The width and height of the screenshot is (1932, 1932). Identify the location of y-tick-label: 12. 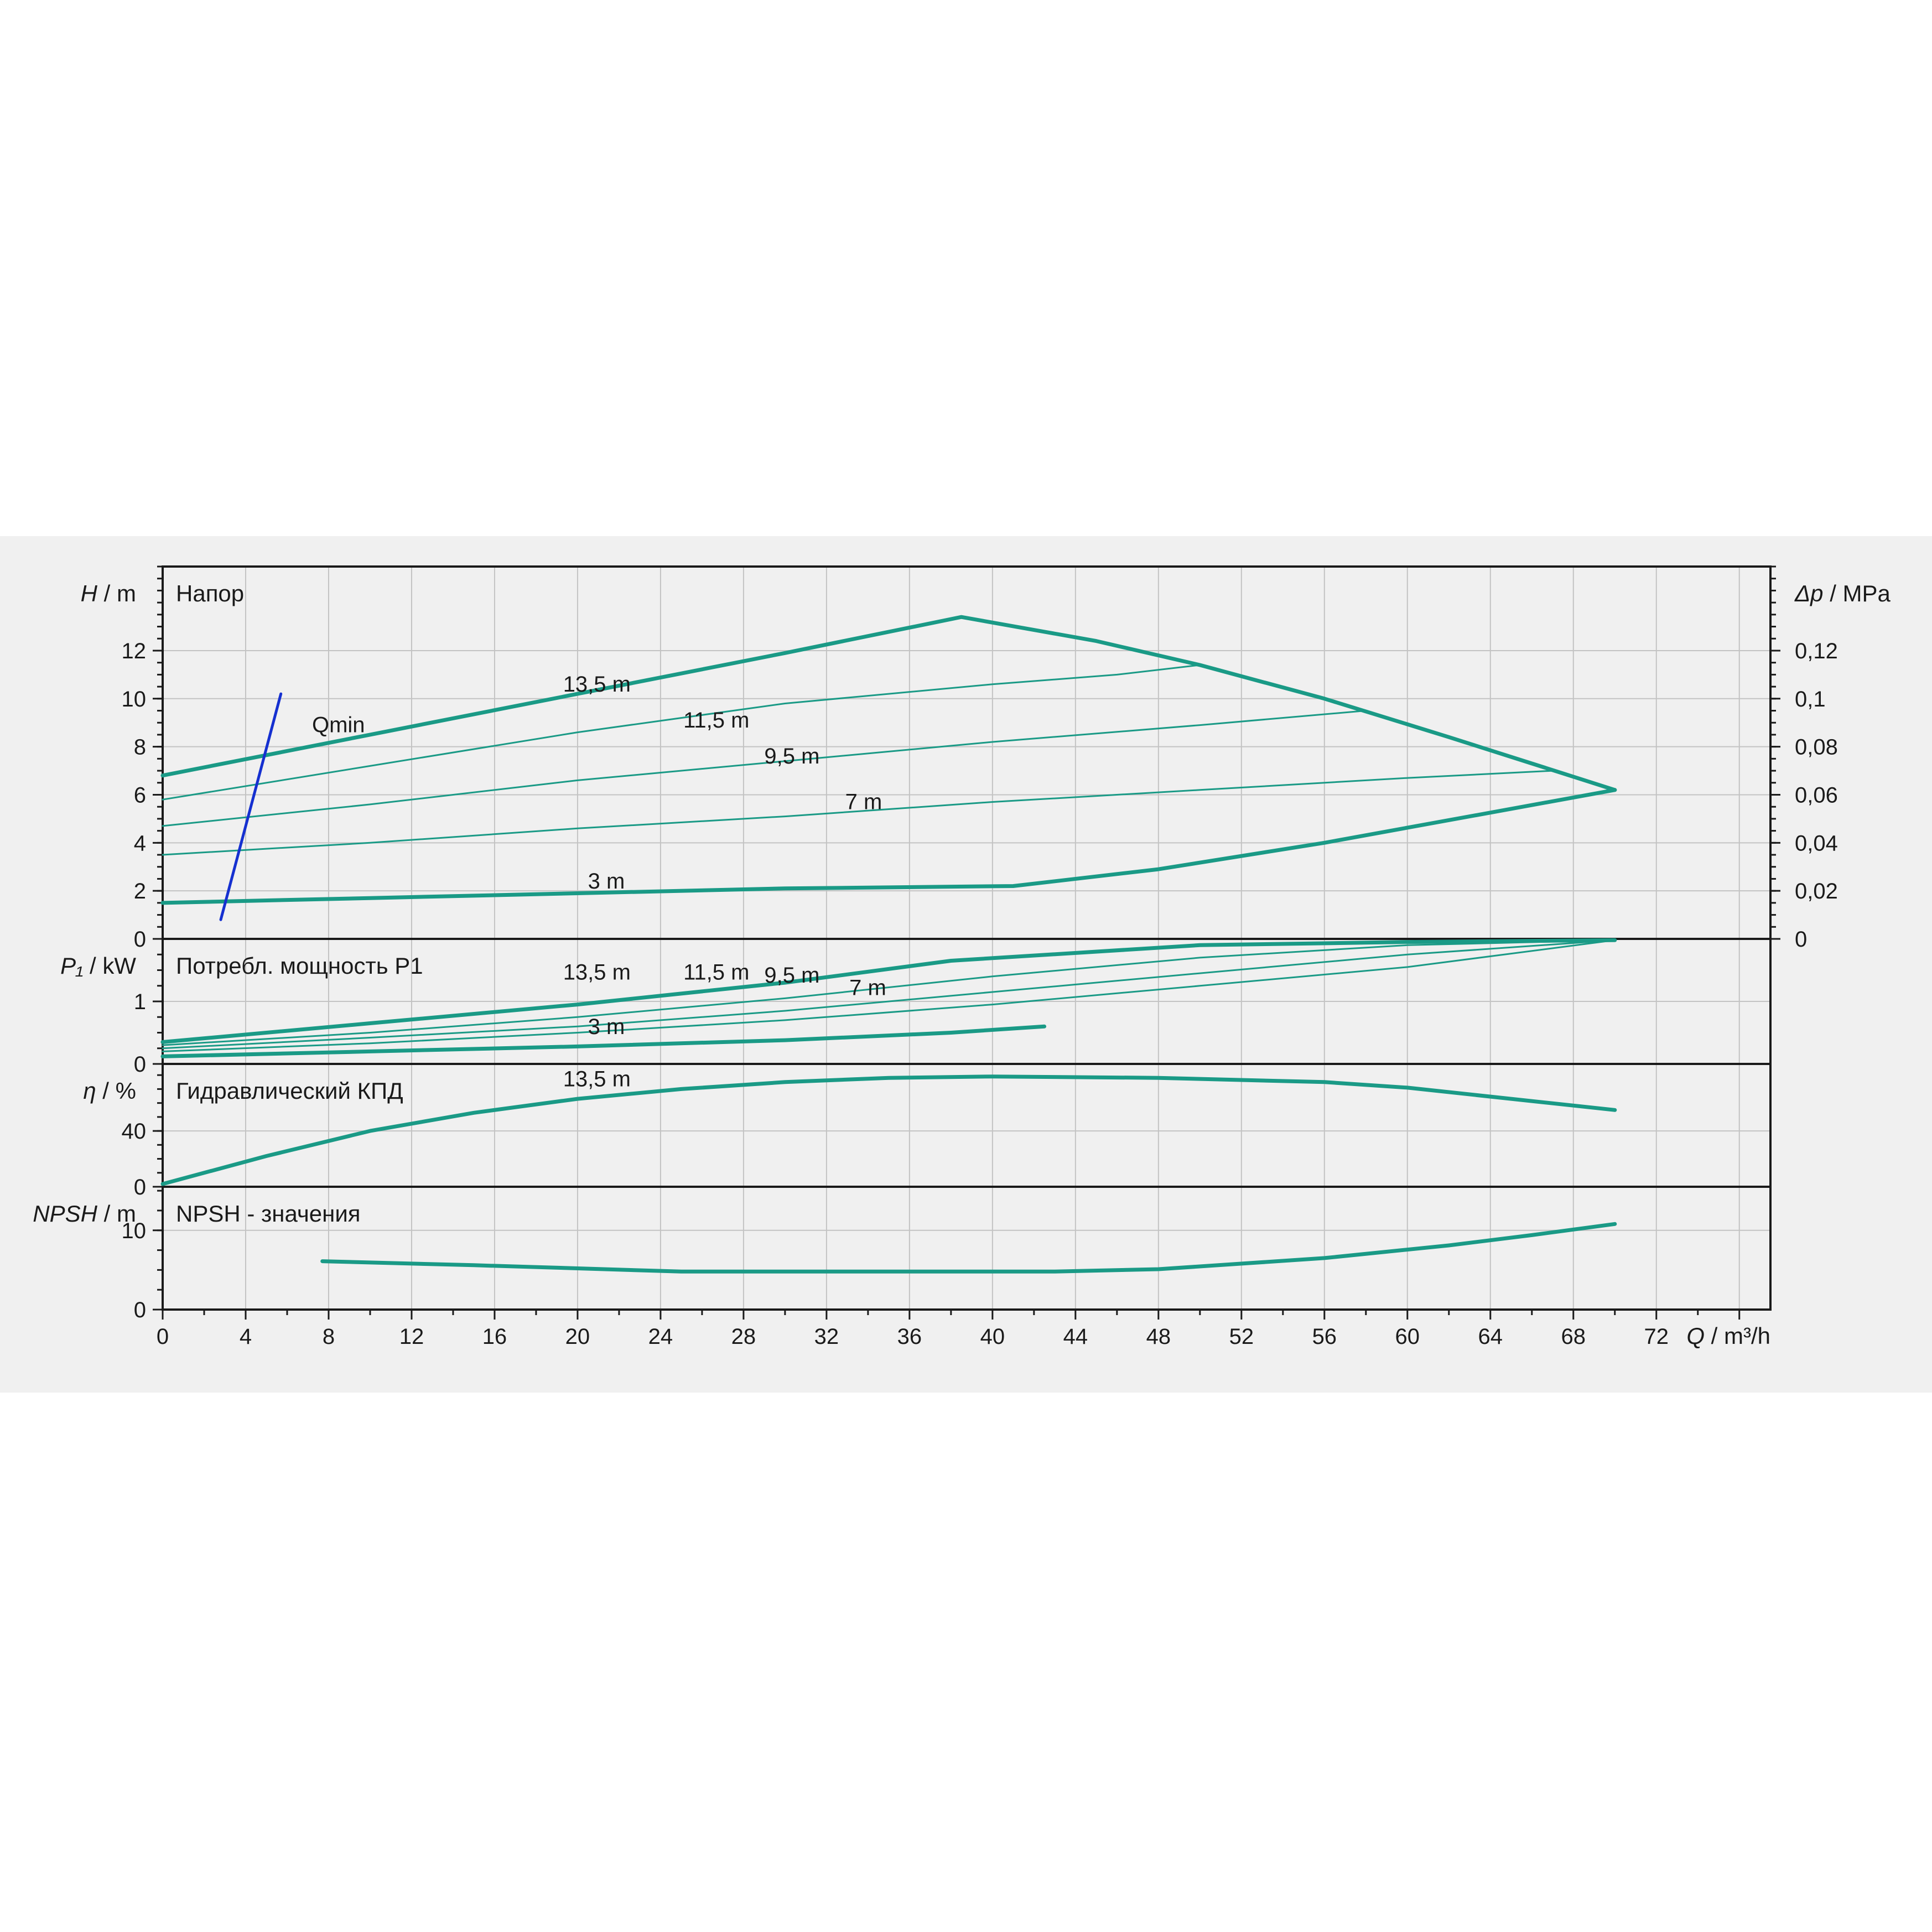
(134, 651).